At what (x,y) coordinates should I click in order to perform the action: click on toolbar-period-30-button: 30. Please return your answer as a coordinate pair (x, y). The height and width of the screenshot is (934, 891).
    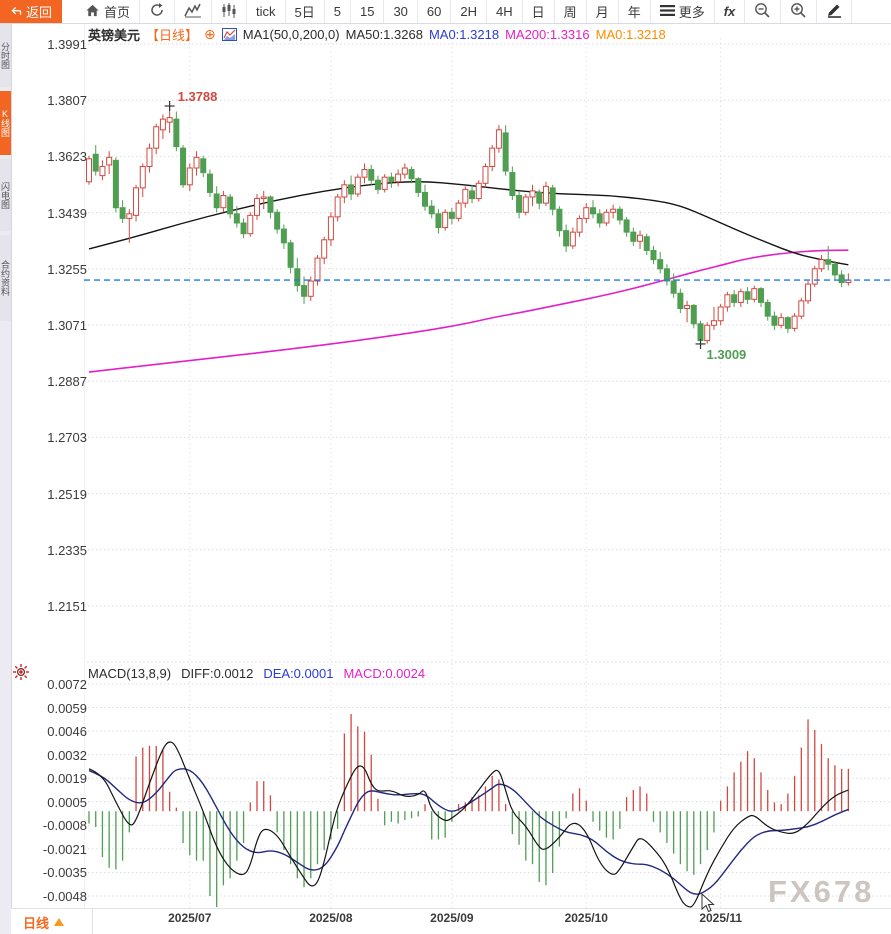
    Looking at the image, I should click on (401, 11).